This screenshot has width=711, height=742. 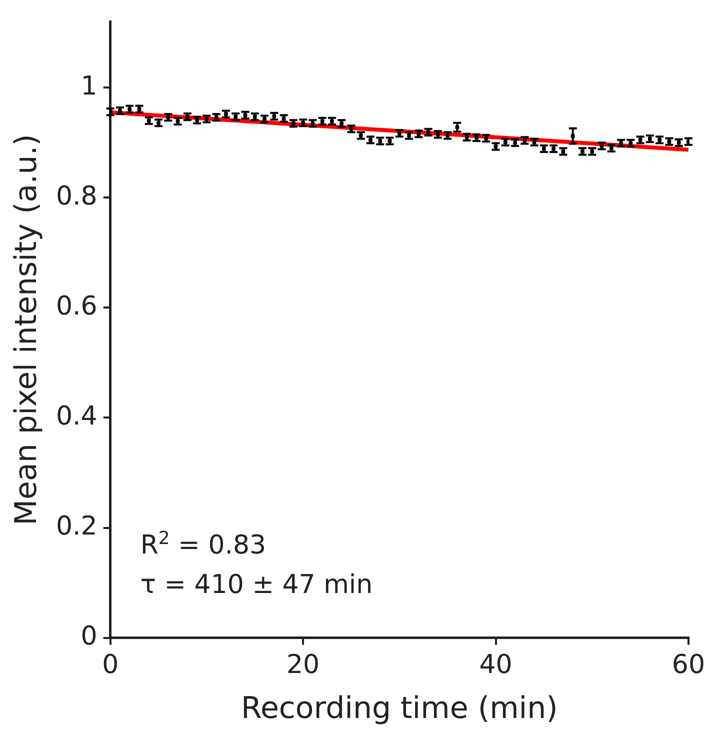 I want to click on y-tick-label: 1, so click(x=89, y=86).